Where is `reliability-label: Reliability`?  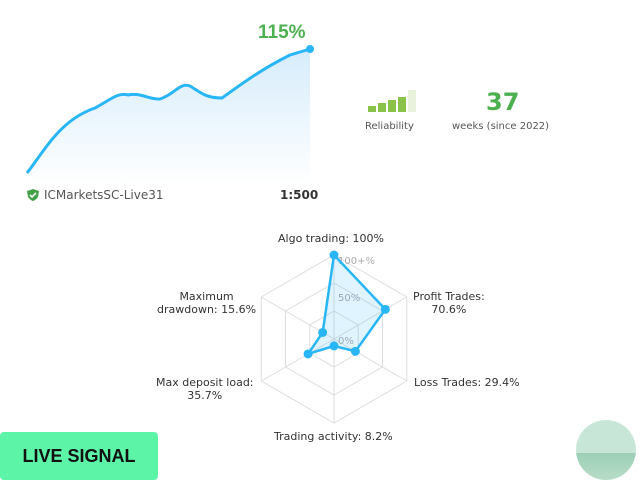
reliability-label: Reliability is located at coordinates (389, 126).